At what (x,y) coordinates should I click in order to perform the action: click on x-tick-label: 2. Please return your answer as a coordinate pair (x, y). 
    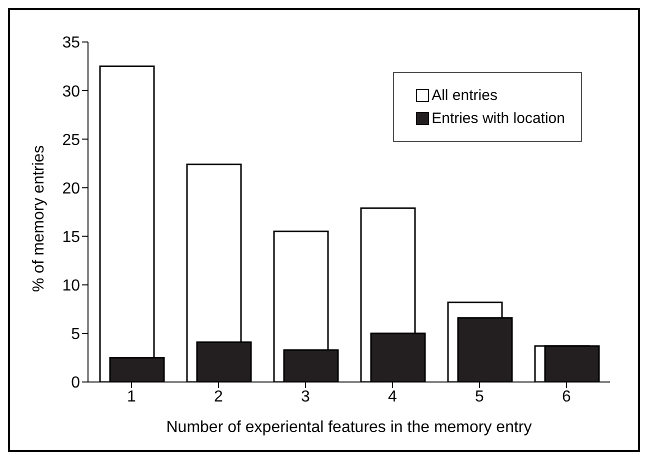
    Looking at the image, I should click on (219, 397).